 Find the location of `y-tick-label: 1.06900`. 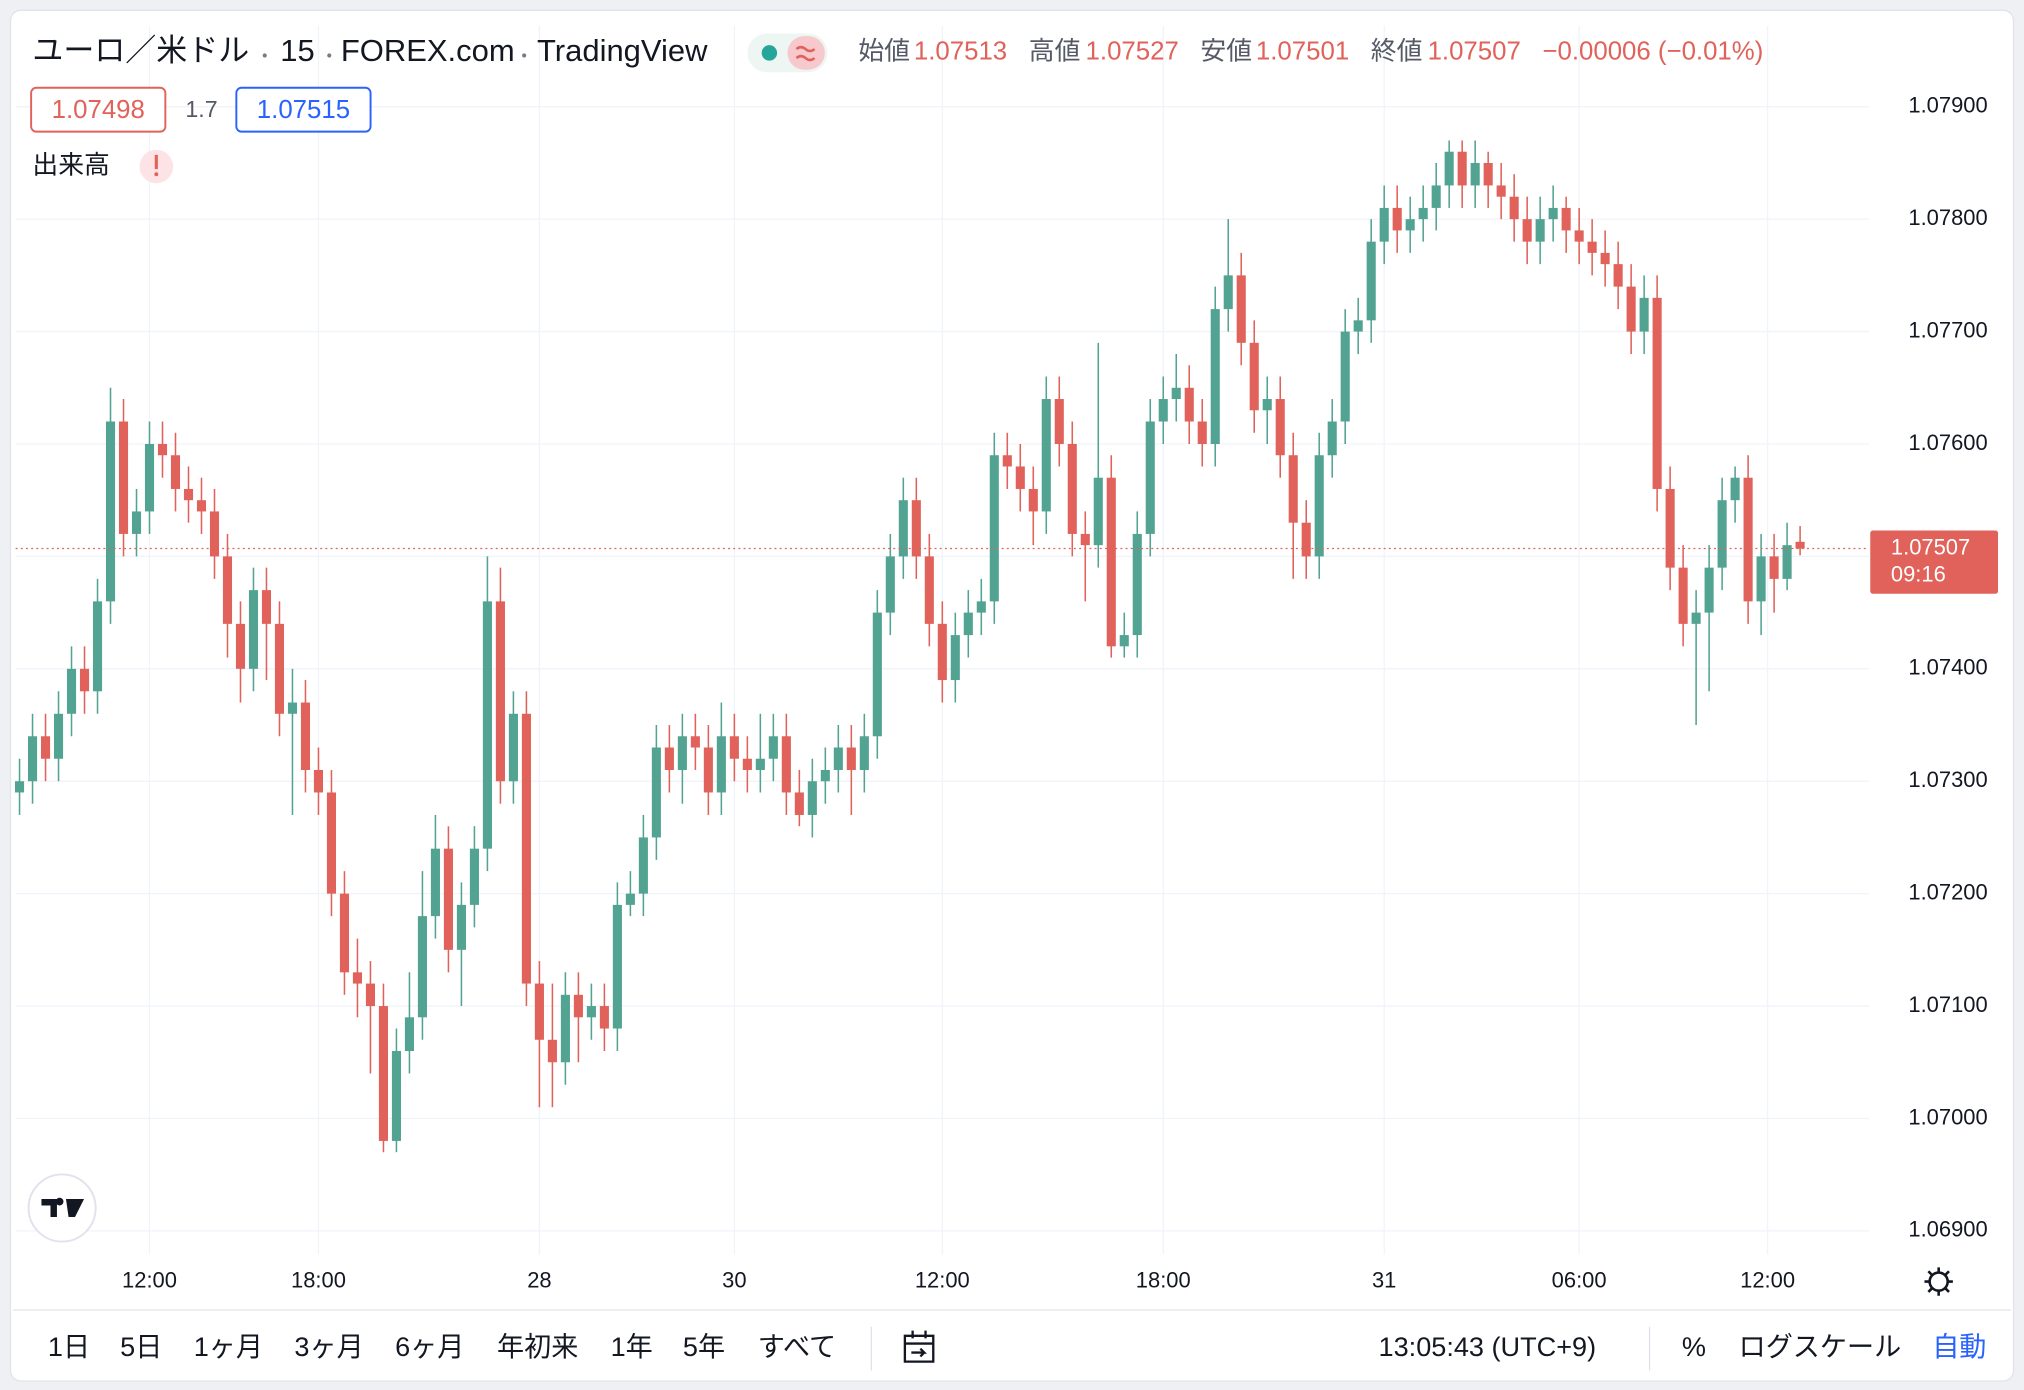

y-tick-label: 1.06900 is located at coordinates (1947, 1229).